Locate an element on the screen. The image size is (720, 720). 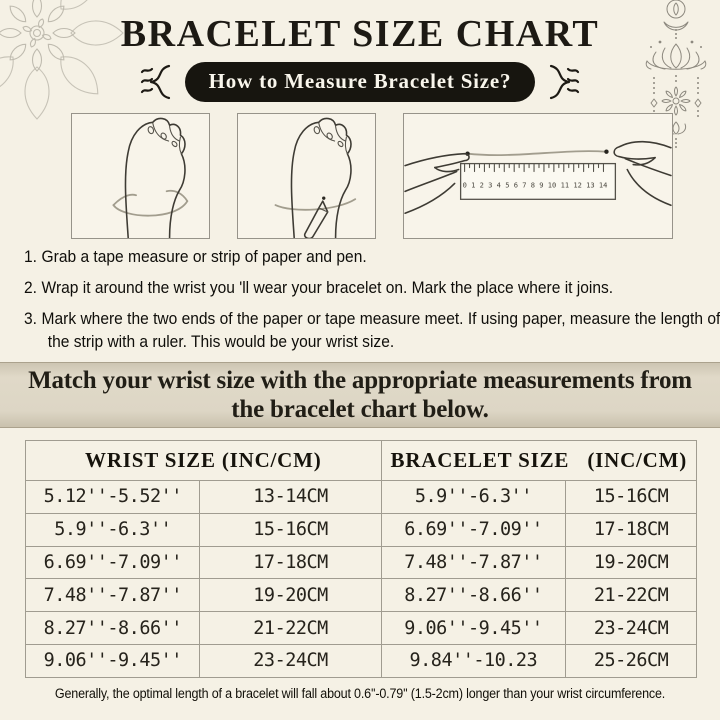
bracelet-inches-cell: 5.9''-6.3'' is located at coordinates (473, 497).